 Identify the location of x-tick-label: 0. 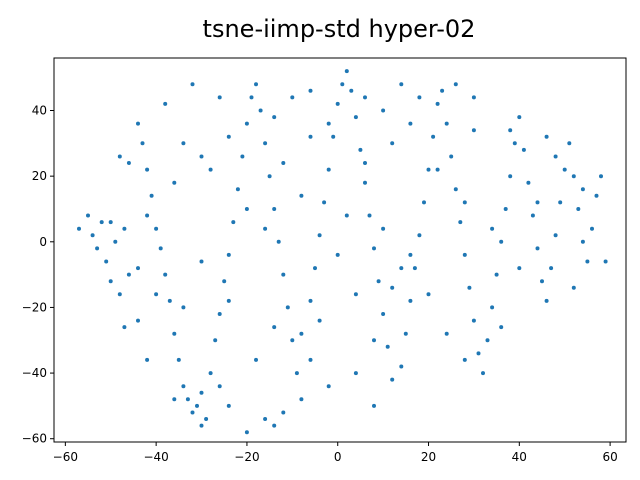
(338, 457).